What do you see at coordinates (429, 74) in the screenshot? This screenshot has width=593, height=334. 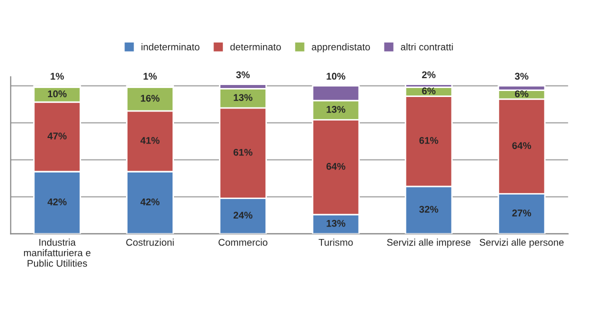 I see `data-label: 2%` at bounding box center [429, 74].